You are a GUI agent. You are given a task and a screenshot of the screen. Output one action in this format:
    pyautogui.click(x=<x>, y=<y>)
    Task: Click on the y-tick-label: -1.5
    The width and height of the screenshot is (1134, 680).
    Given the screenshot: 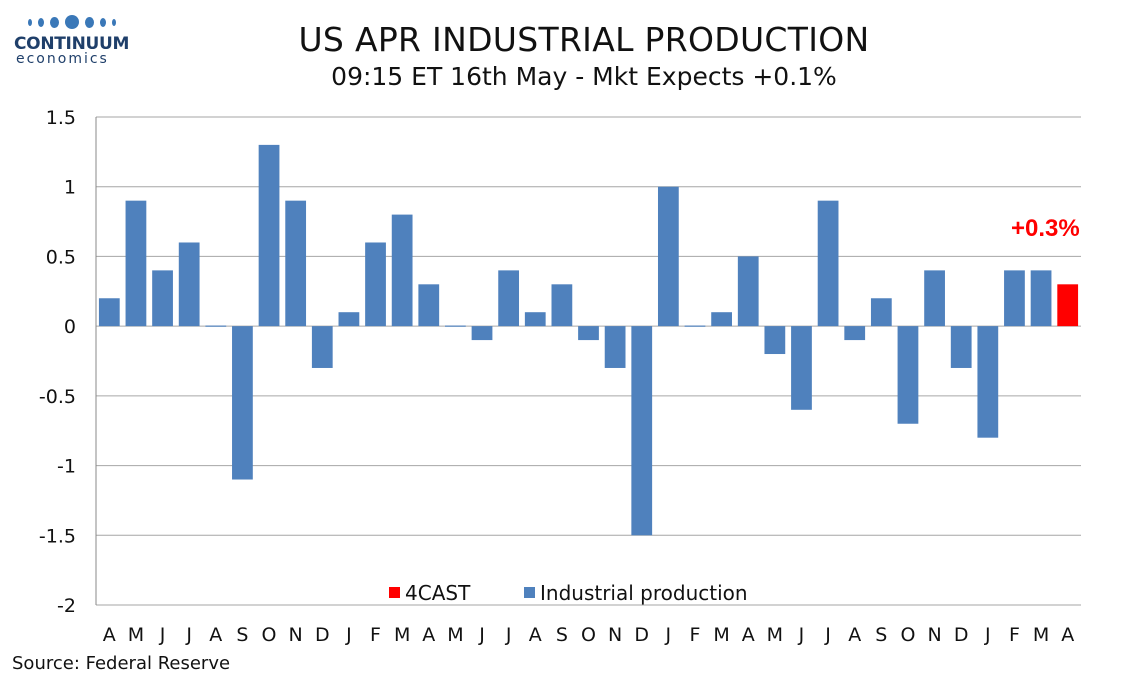 What is the action you would take?
    pyautogui.click(x=57, y=536)
    